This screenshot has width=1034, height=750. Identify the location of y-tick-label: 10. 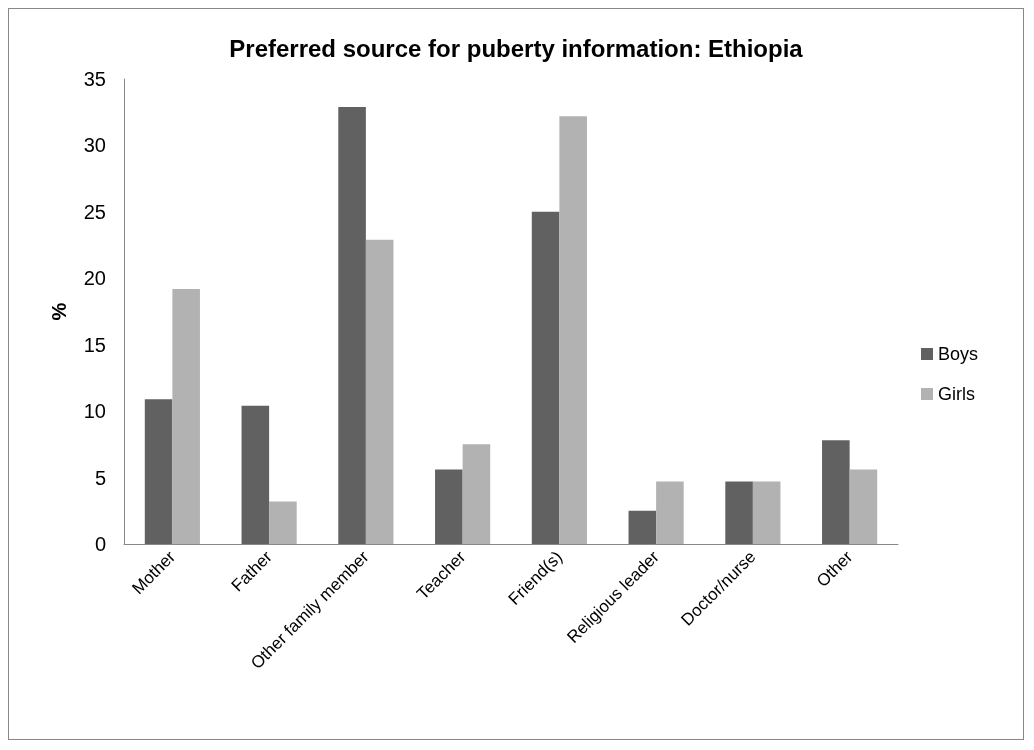
(94, 411).